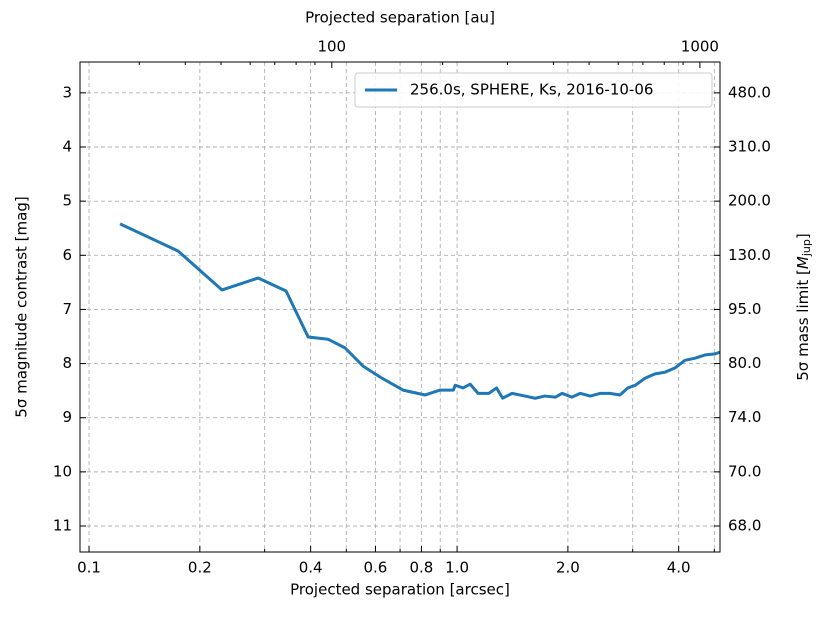  What do you see at coordinates (22, 306) in the screenshot?
I see `y-axis-label: 5σ magnitude contrast [mag]` at bounding box center [22, 306].